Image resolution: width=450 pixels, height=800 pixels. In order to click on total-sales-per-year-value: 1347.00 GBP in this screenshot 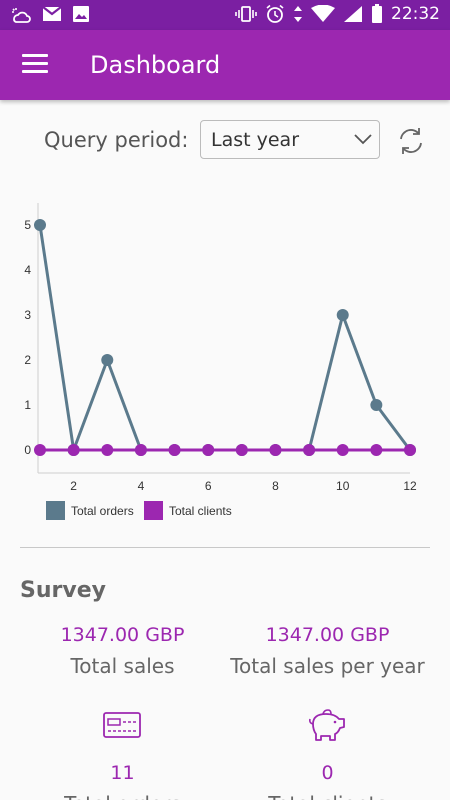, I will do `click(327, 635)`.